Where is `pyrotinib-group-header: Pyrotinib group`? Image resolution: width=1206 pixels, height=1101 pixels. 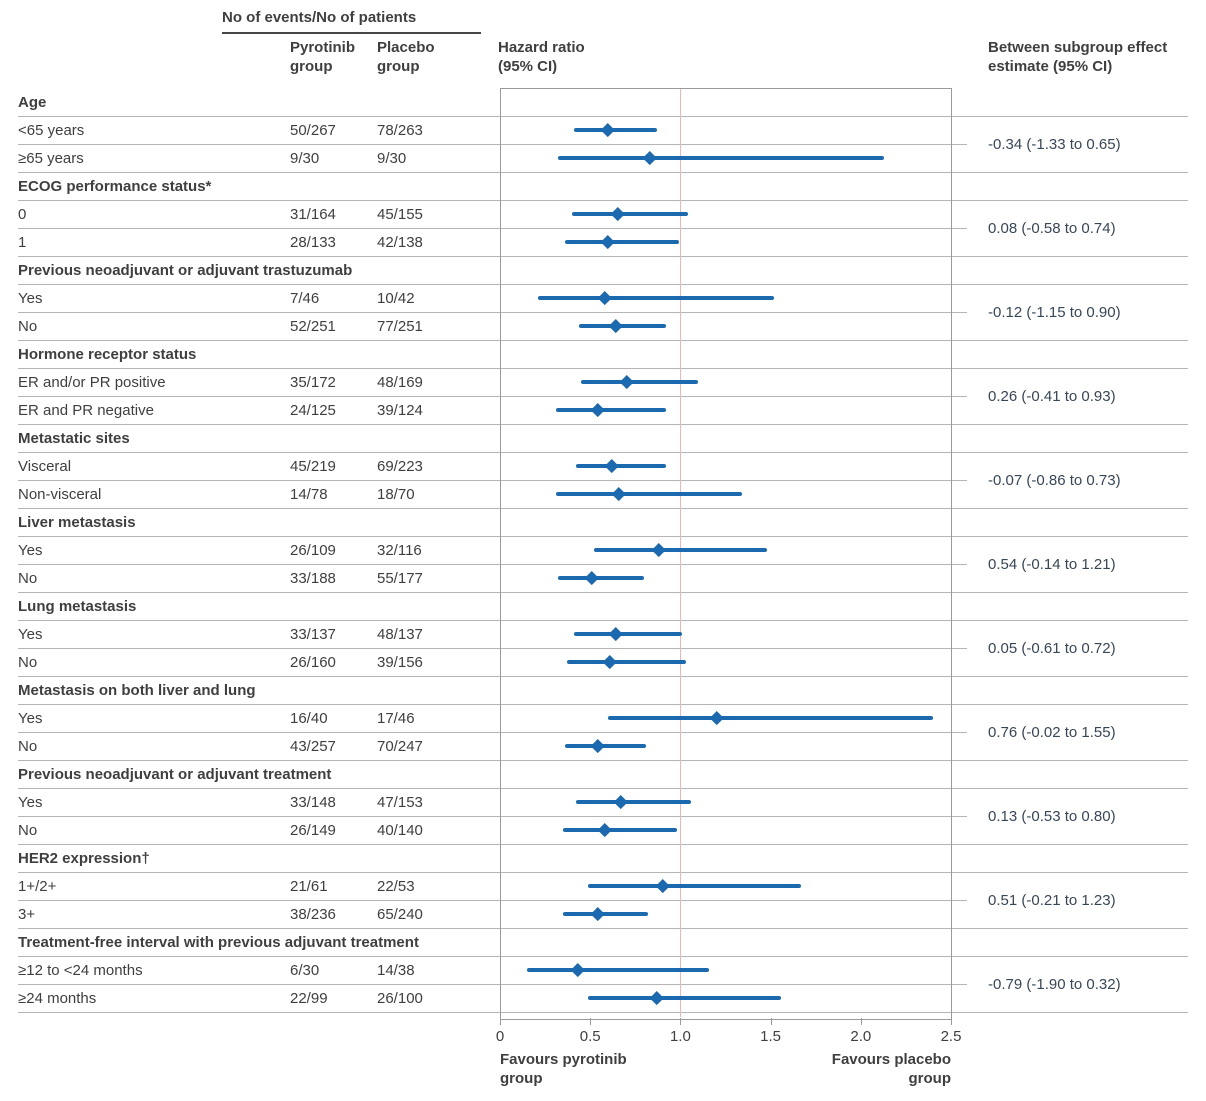
pyrotinib-group-header: Pyrotinib group is located at coordinates (323, 57).